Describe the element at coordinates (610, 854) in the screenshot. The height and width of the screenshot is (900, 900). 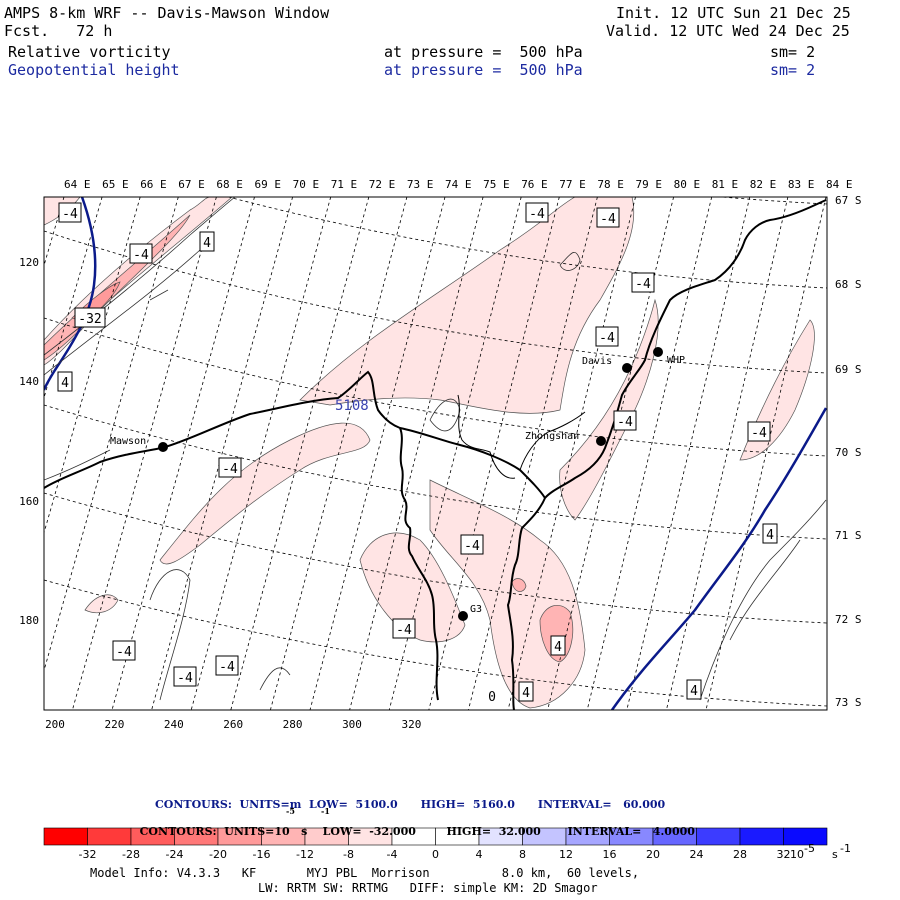
I see `colorbar-label: 16` at that location.